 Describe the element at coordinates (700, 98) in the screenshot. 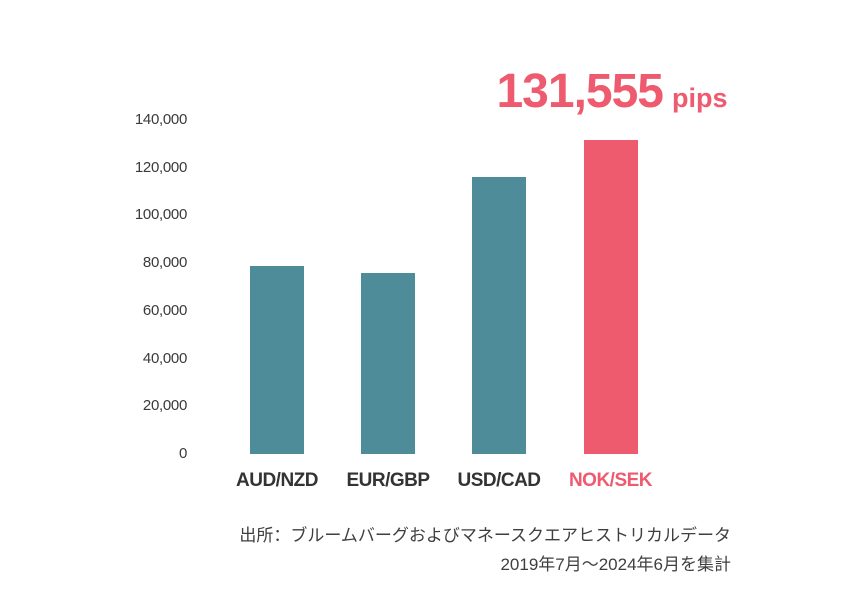

I see `highlight-value-unit: pips` at that location.